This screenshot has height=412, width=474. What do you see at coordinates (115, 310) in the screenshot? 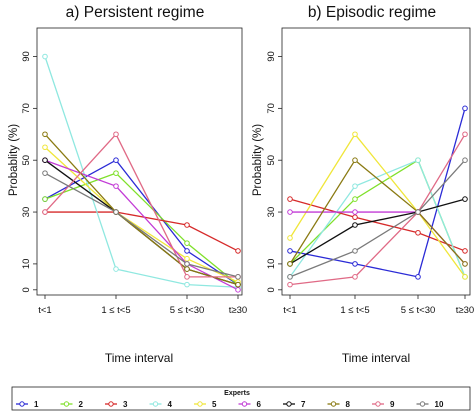
I see `x-tick-label: 1 ≤ t<5` at bounding box center [115, 310].